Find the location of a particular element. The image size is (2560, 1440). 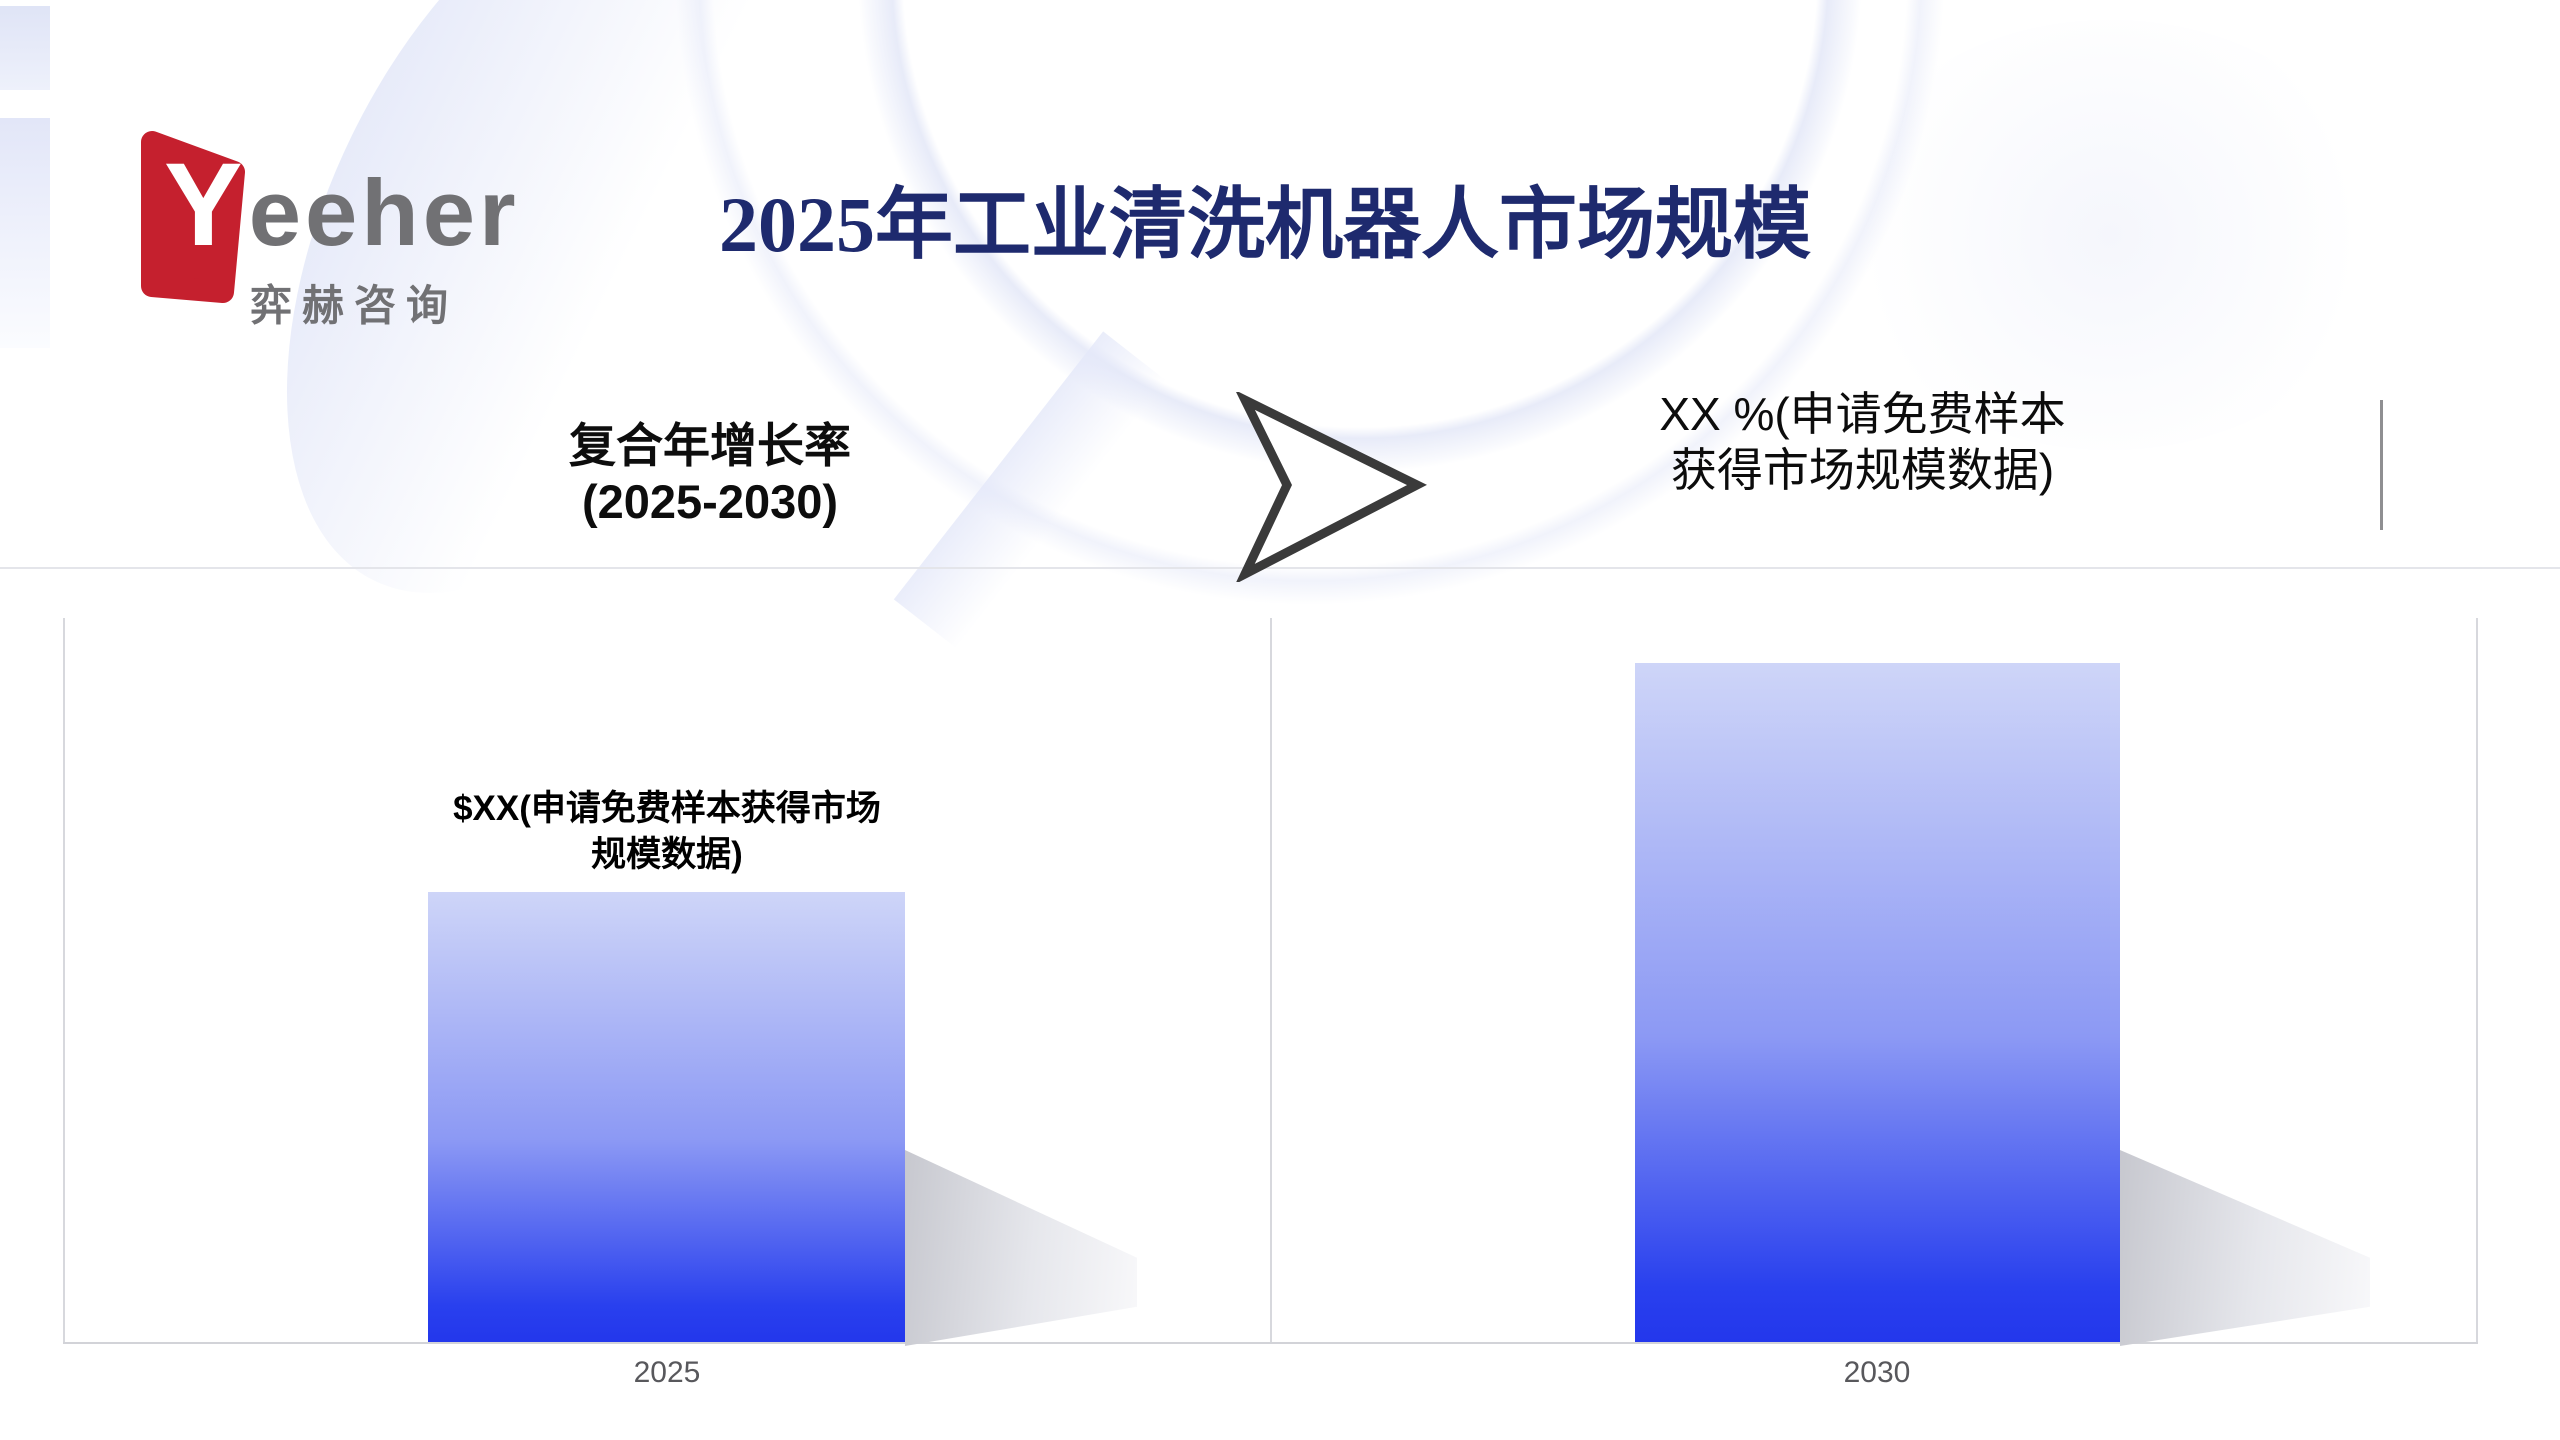

decor-swoosh-blob is located at coordinates (545, 337).